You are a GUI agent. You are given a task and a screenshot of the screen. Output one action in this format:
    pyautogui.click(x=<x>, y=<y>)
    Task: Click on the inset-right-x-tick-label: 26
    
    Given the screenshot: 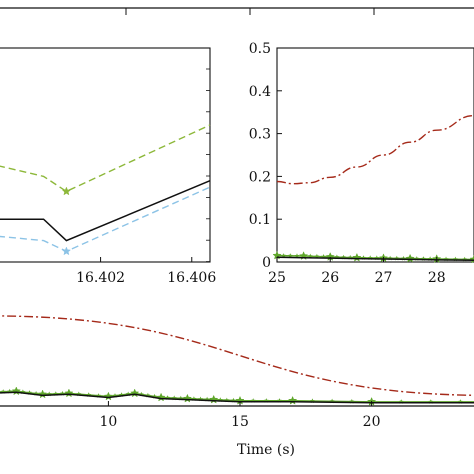 What is the action you would take?
    pyautogui.click(x=330, y=278)
    